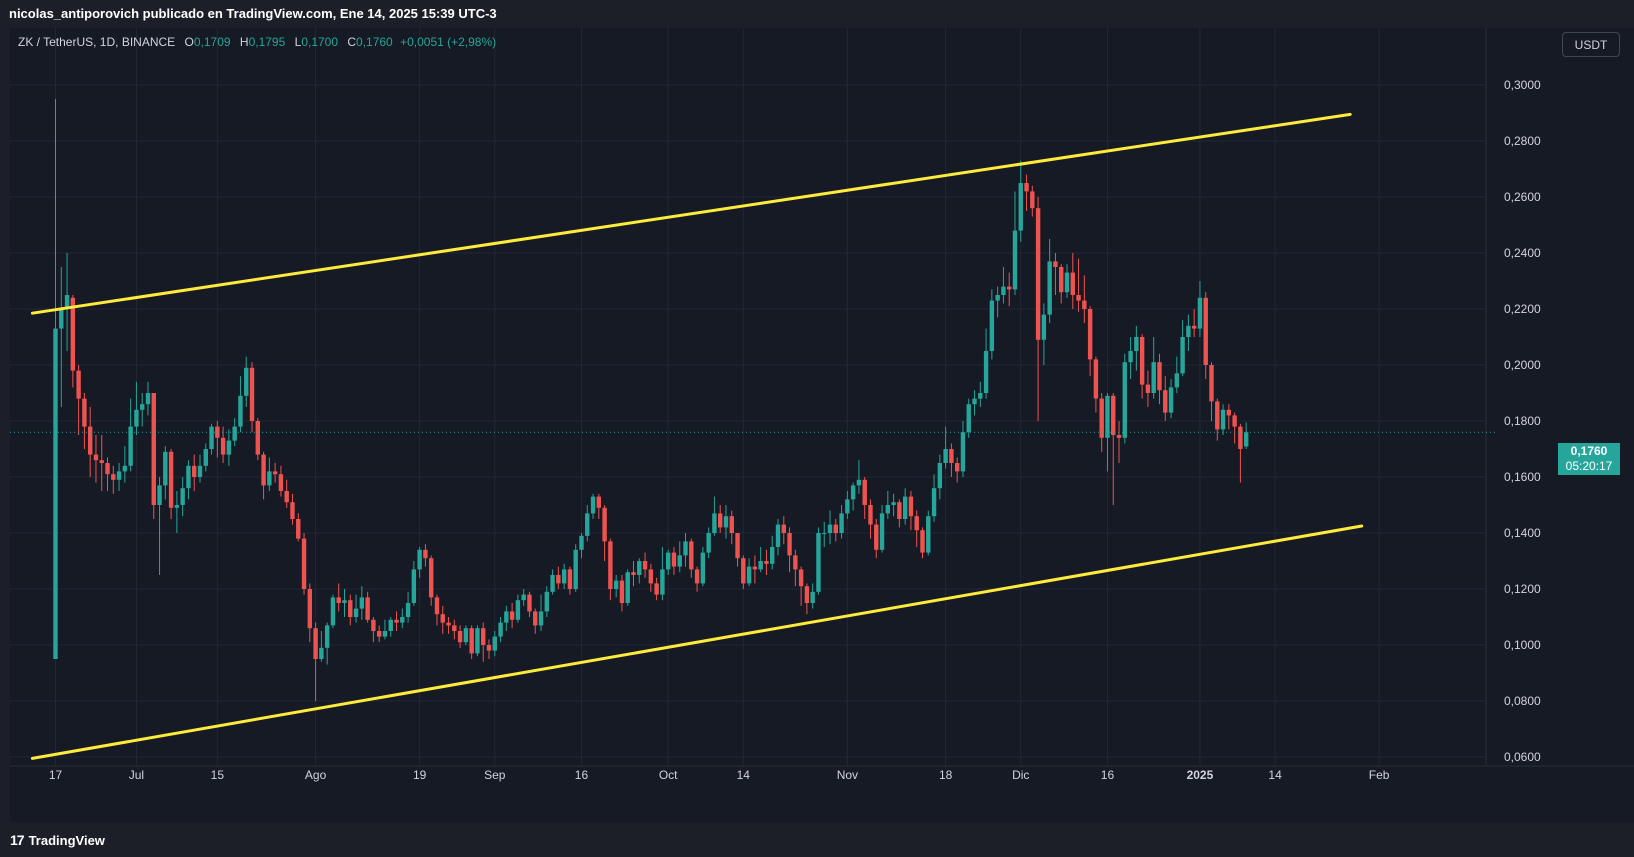  What do you see at coordinates (97, 42) in the screenshot?
I see `symbol-info: ZK / TetherUS, 1D, BINANCE` at bounding box center [97, 42].